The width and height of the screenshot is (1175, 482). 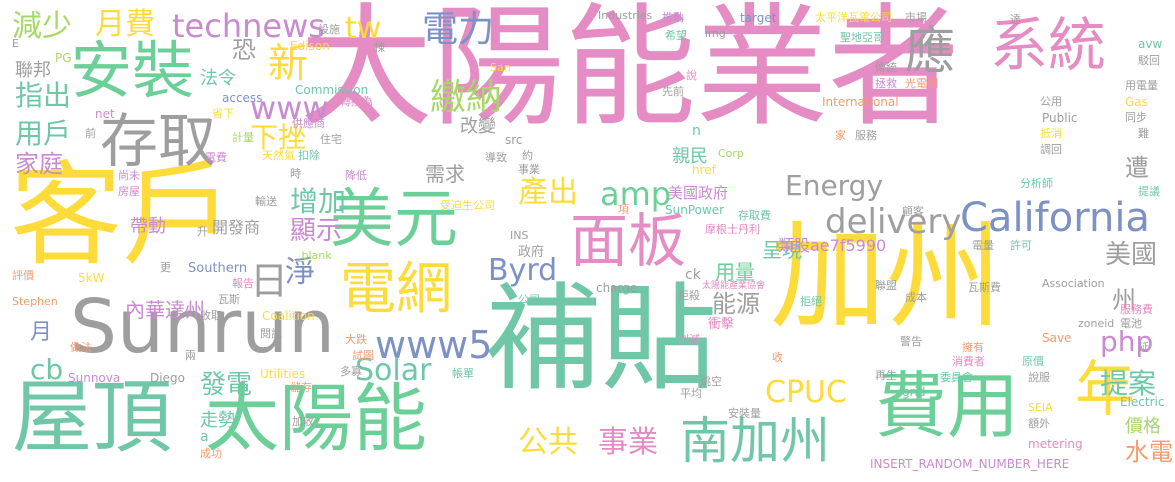 I want to click on word-href: href, so click(x=704, y=170).